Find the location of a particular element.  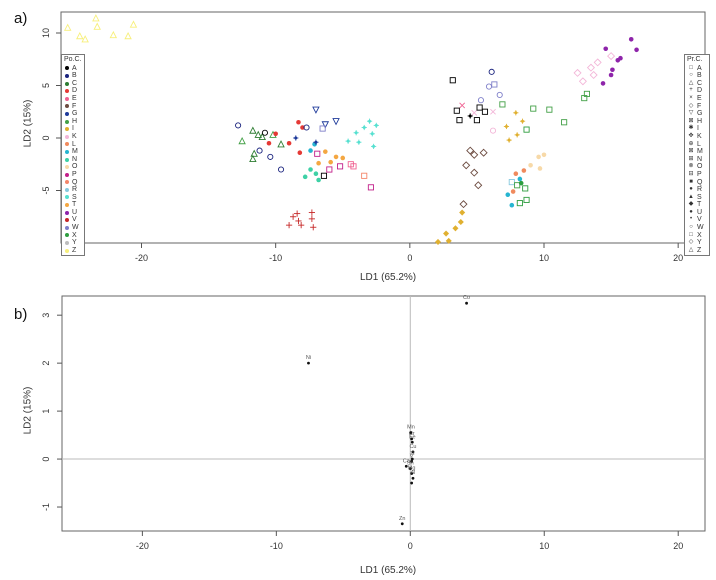

legend-symbol-icon: ◇ is located at coordinates (691, 242).